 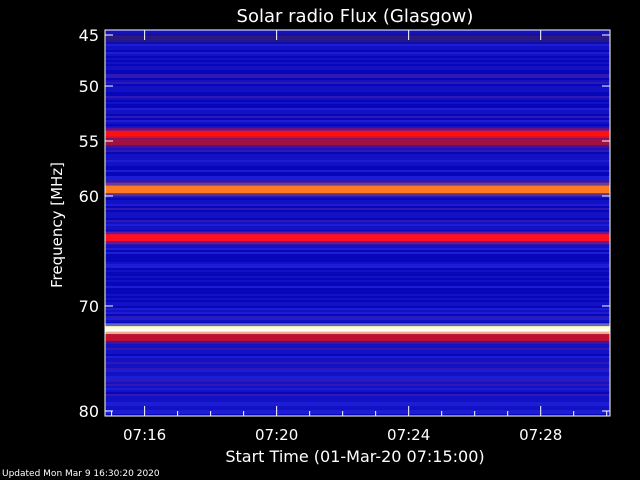 What do you see at coordinates (89, 196) in the screenshot?
I see `y-tick-label: 60` at bounding box center [89, 196].